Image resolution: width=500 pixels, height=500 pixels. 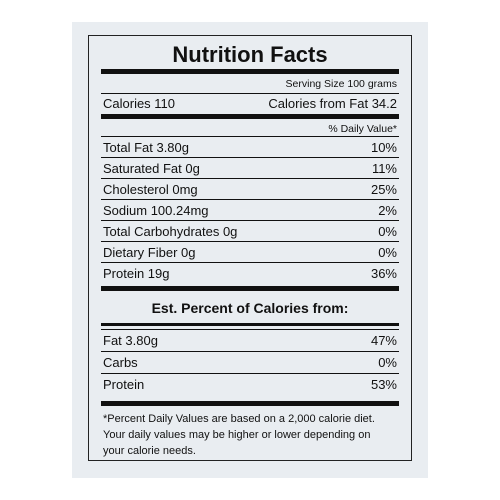 I want to click on row-label: Saturated Fat 0g, so click(x=151, y=168).